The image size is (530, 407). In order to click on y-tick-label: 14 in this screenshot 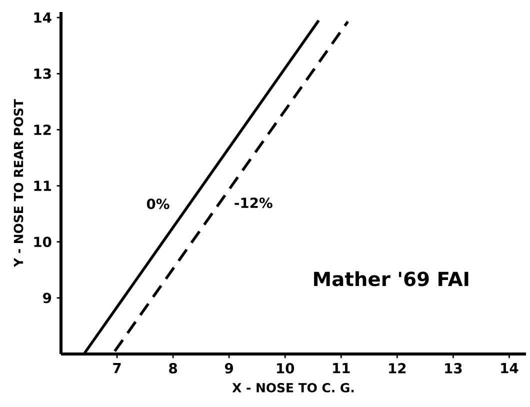, I will do `click(43, 17)`.